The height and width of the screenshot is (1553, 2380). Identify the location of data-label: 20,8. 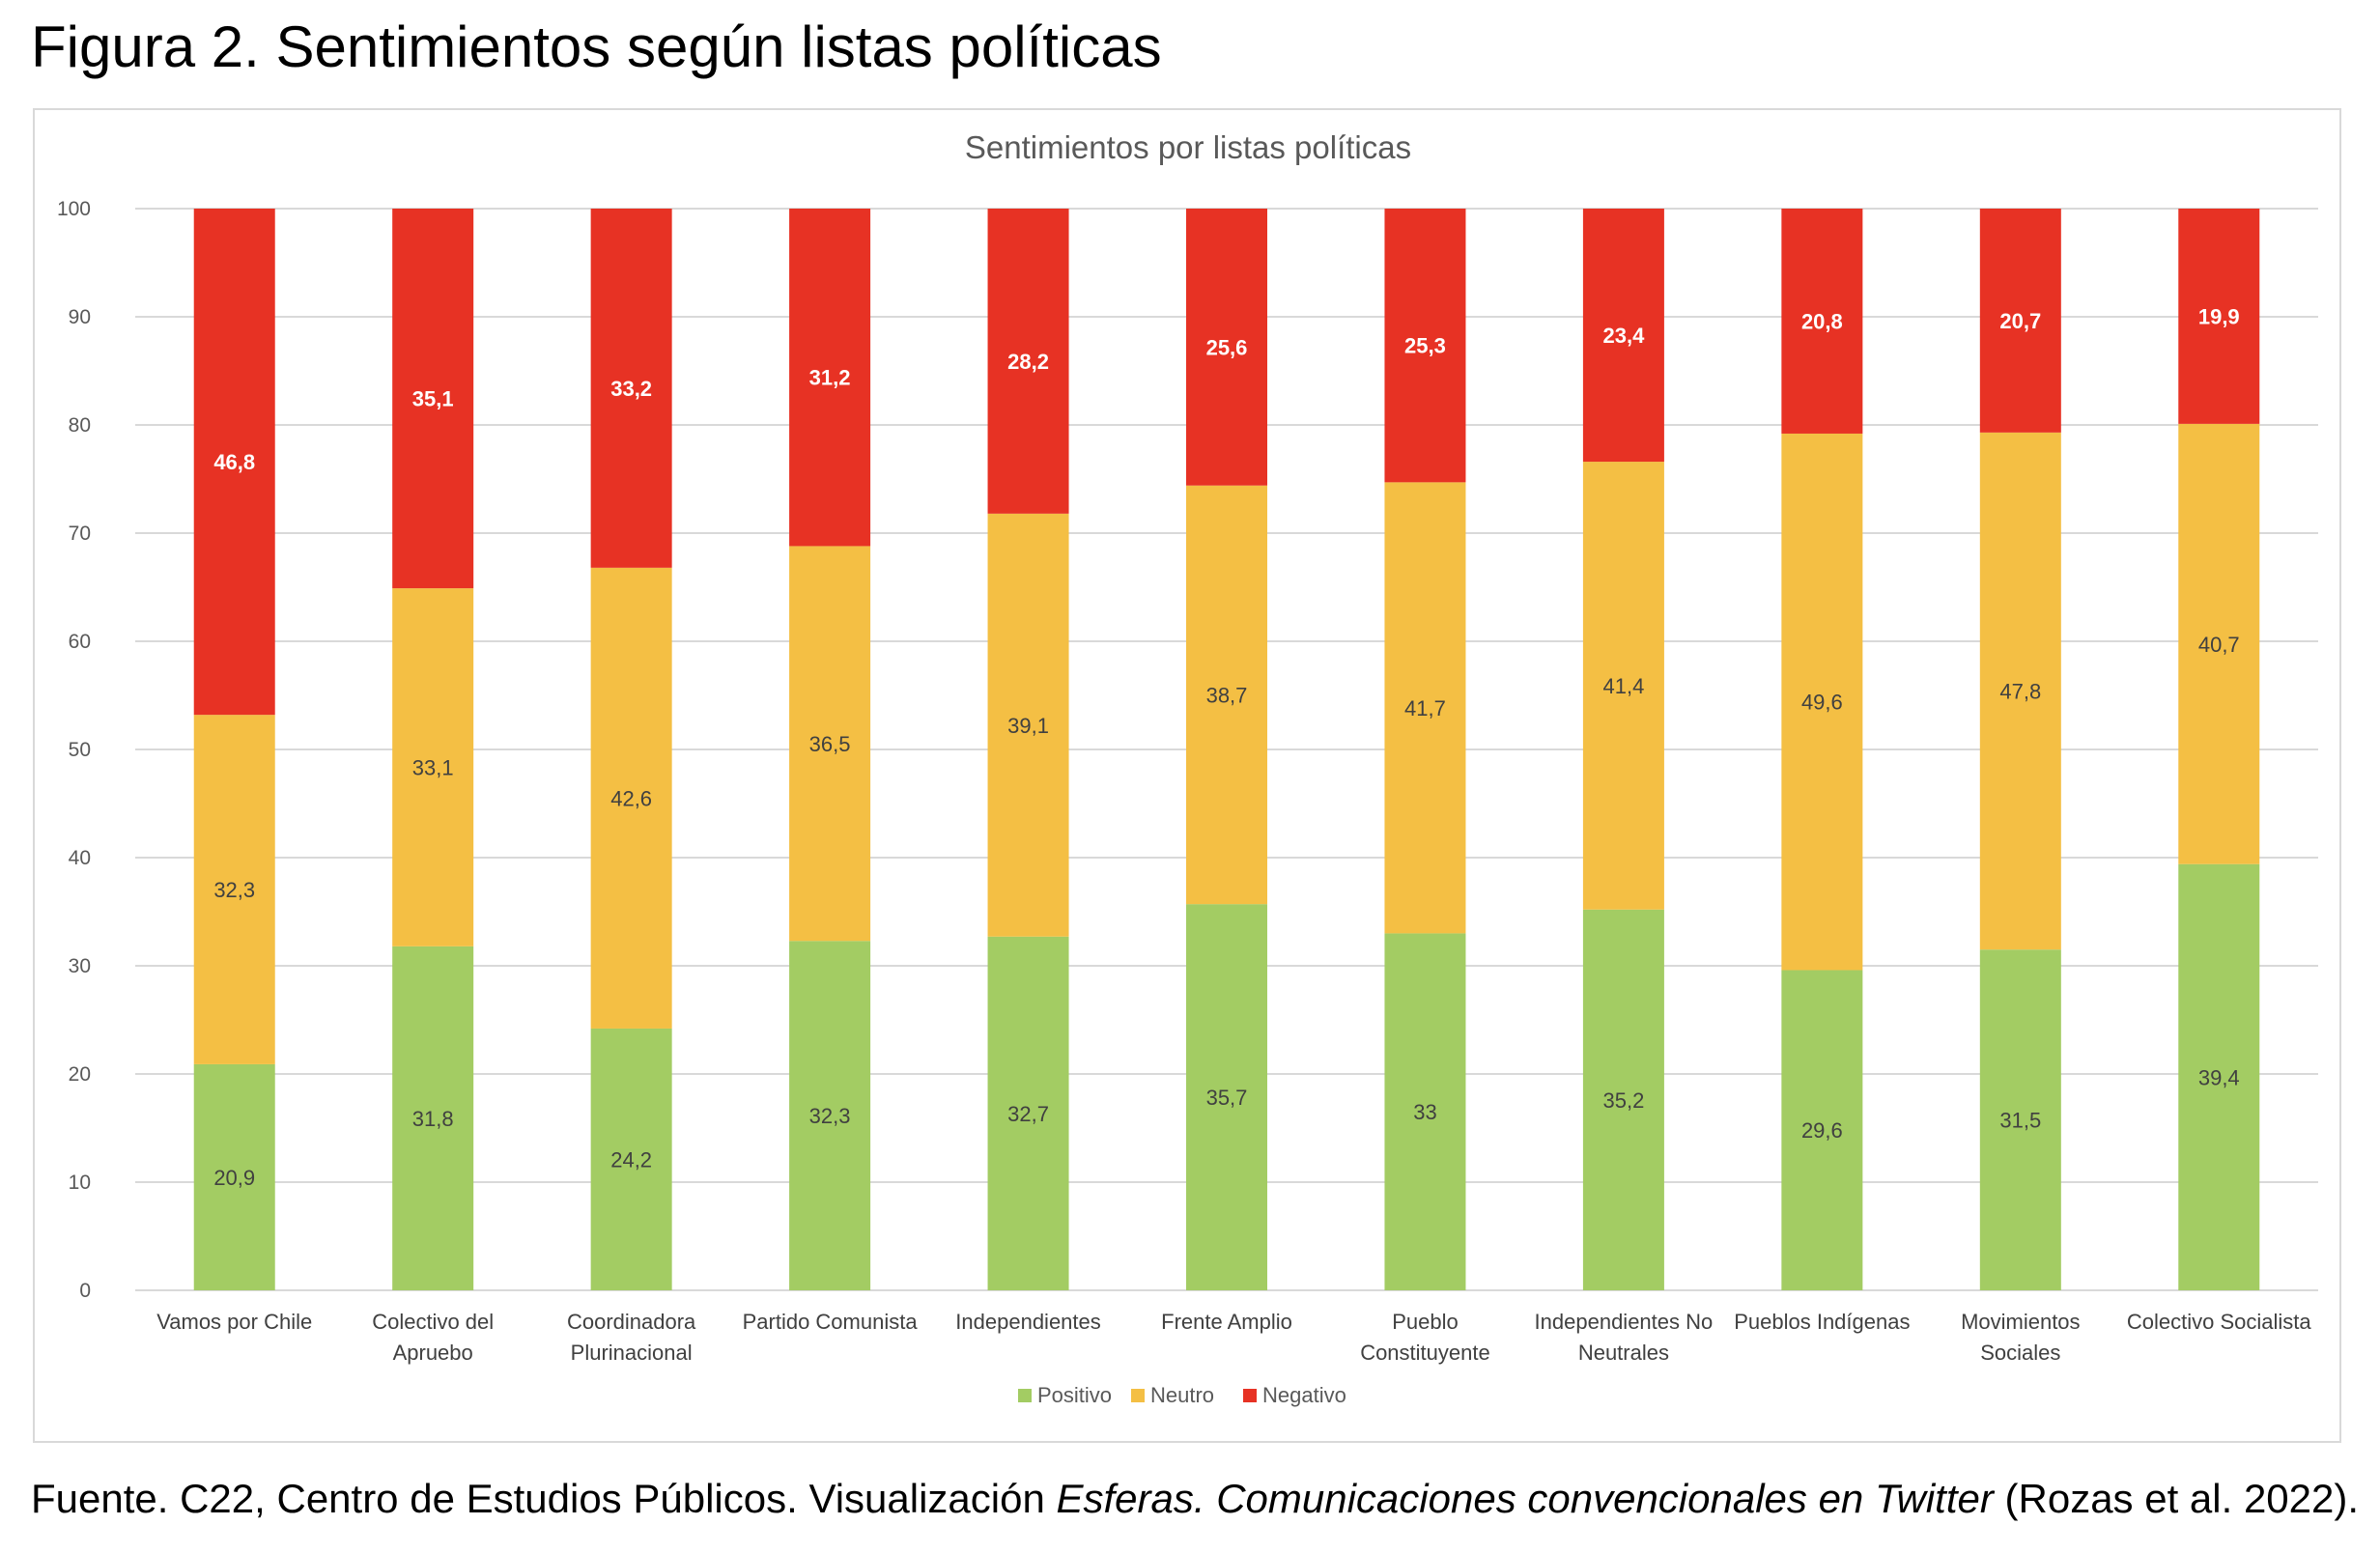
(1822, 321).